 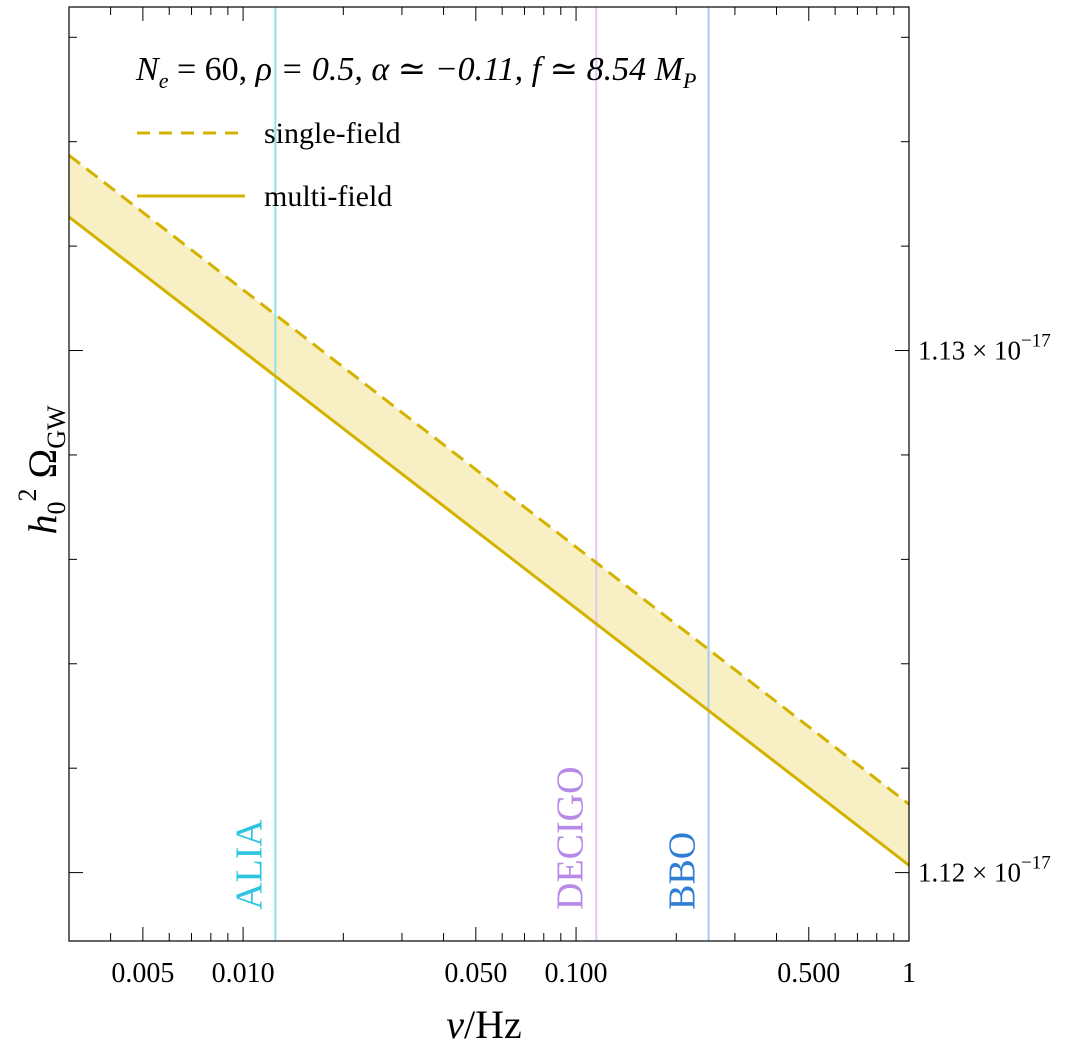 I want to click on detector-label-decigo: DECIGO, so click(x=570, y=838).